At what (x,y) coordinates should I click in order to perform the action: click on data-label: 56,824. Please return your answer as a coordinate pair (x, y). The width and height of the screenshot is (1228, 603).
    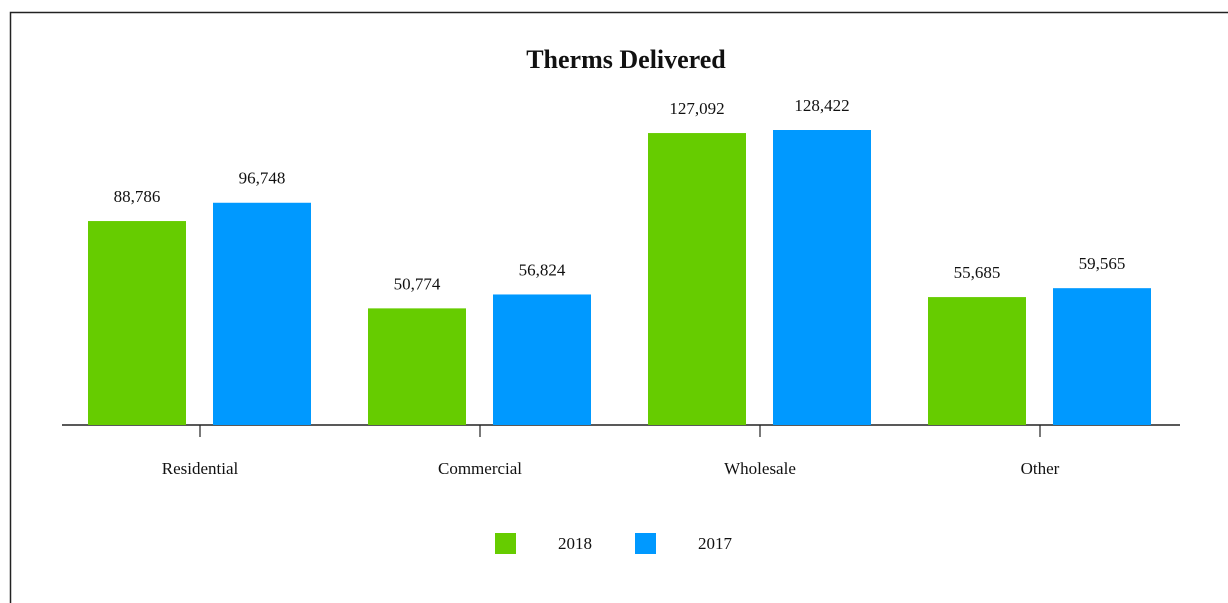
    Looking at the image, I should click on (542, 269).